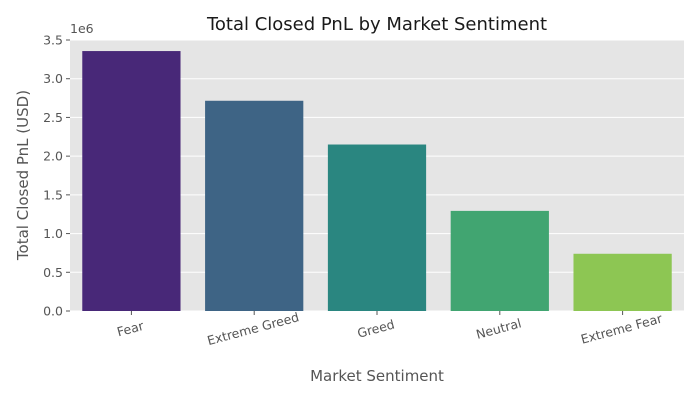  I want to click on bar-neutral, so click(499, 260).